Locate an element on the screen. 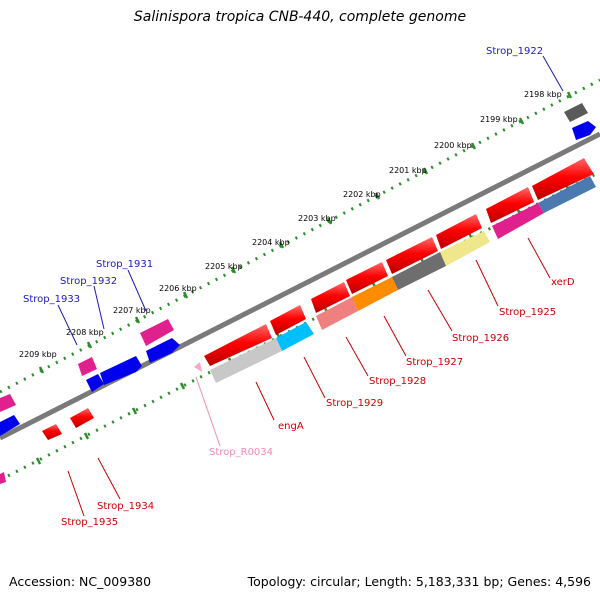 The image size is (600, 600). gene-arrow-salmon is located at coordinates (337, 313).